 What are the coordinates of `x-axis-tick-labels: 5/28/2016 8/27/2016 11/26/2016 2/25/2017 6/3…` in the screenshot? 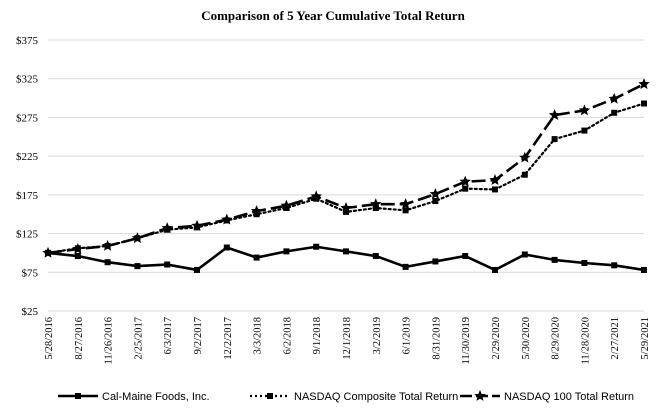 It's located at (347, 340).